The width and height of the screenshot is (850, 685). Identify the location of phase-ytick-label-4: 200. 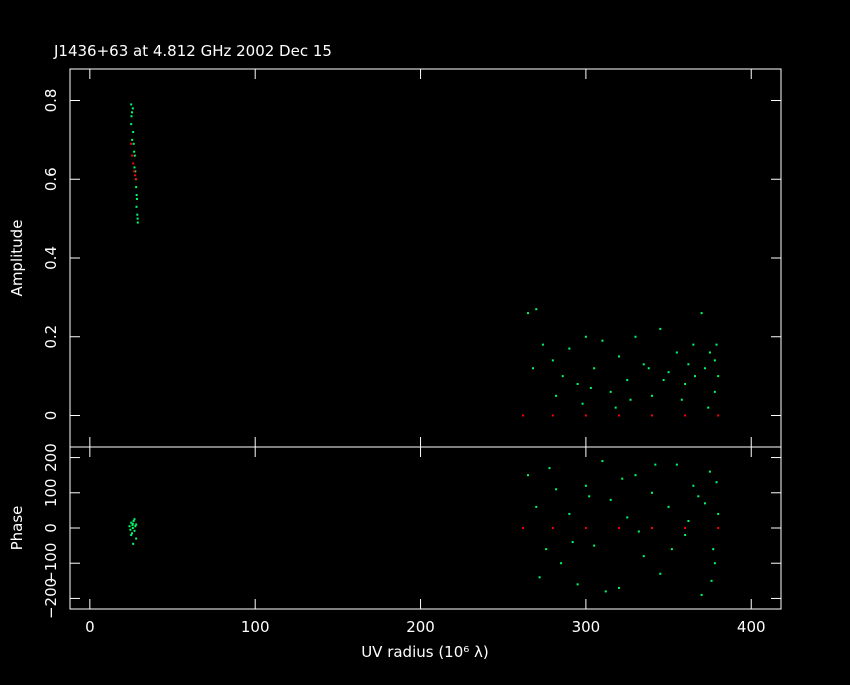
(51, 457).